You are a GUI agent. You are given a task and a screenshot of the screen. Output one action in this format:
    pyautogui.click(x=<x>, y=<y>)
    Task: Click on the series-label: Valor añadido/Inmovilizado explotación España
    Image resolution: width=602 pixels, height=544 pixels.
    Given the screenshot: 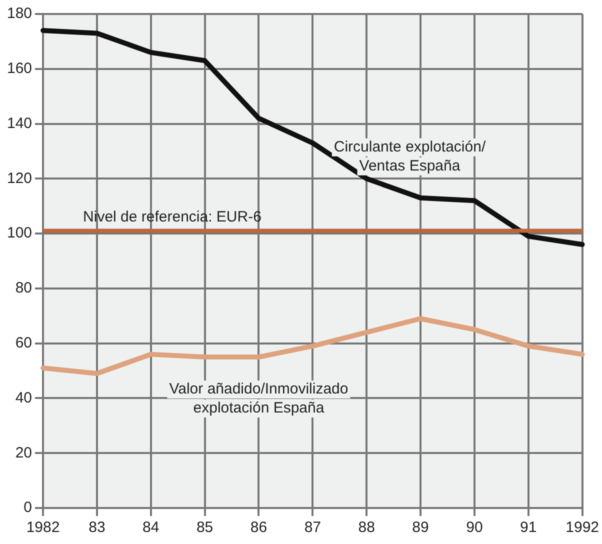 What is the action you would take?
    pyautogui.click(x=258, y=398)
    